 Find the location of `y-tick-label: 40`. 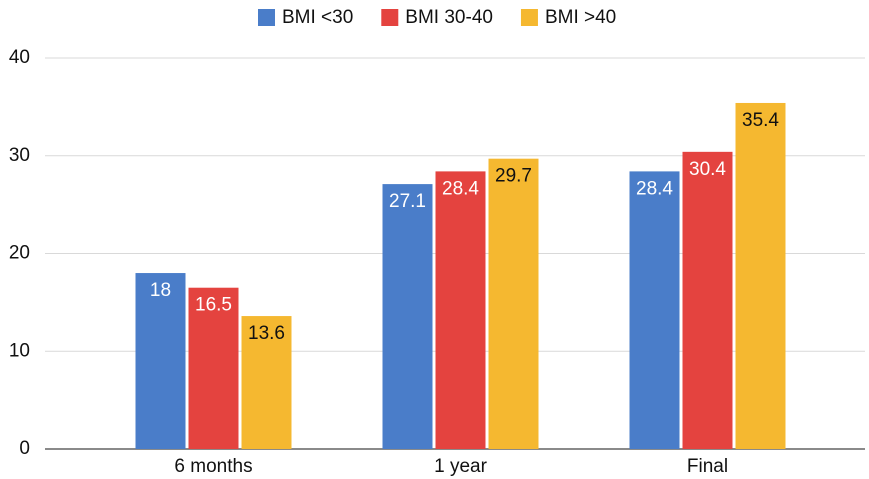

y-tick-label: 40 is located at coordinates (19, 57).